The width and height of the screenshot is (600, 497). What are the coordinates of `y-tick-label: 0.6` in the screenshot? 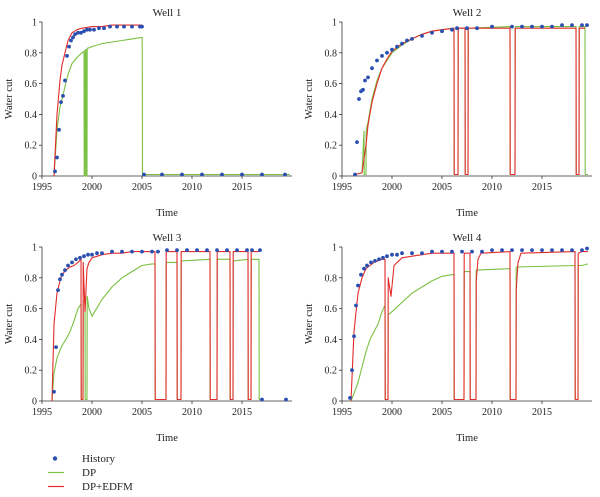 It's located at (31, 84).